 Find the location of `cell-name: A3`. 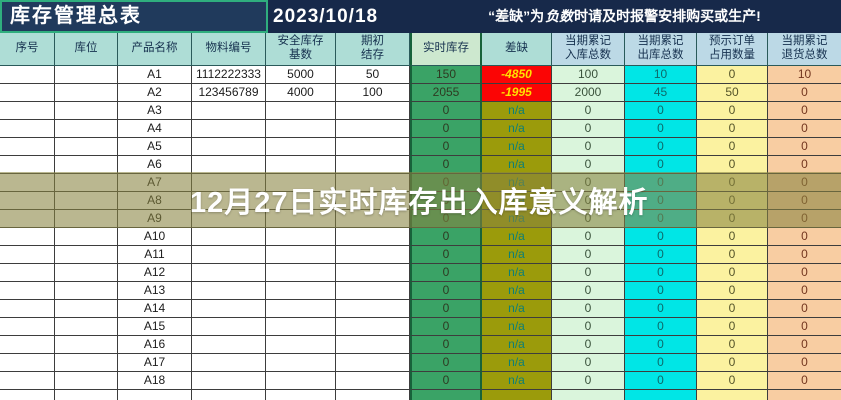

cell-name: A3 is located at coordinates (155, 111).